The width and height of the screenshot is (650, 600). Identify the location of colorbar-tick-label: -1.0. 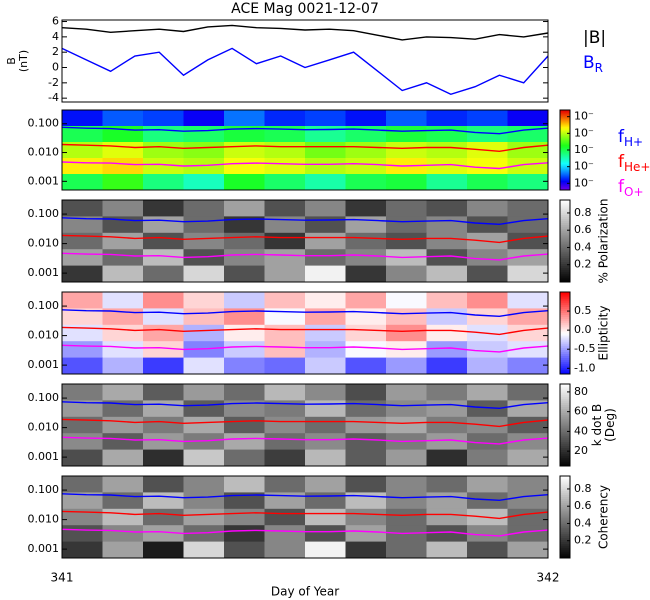
(584, 367).